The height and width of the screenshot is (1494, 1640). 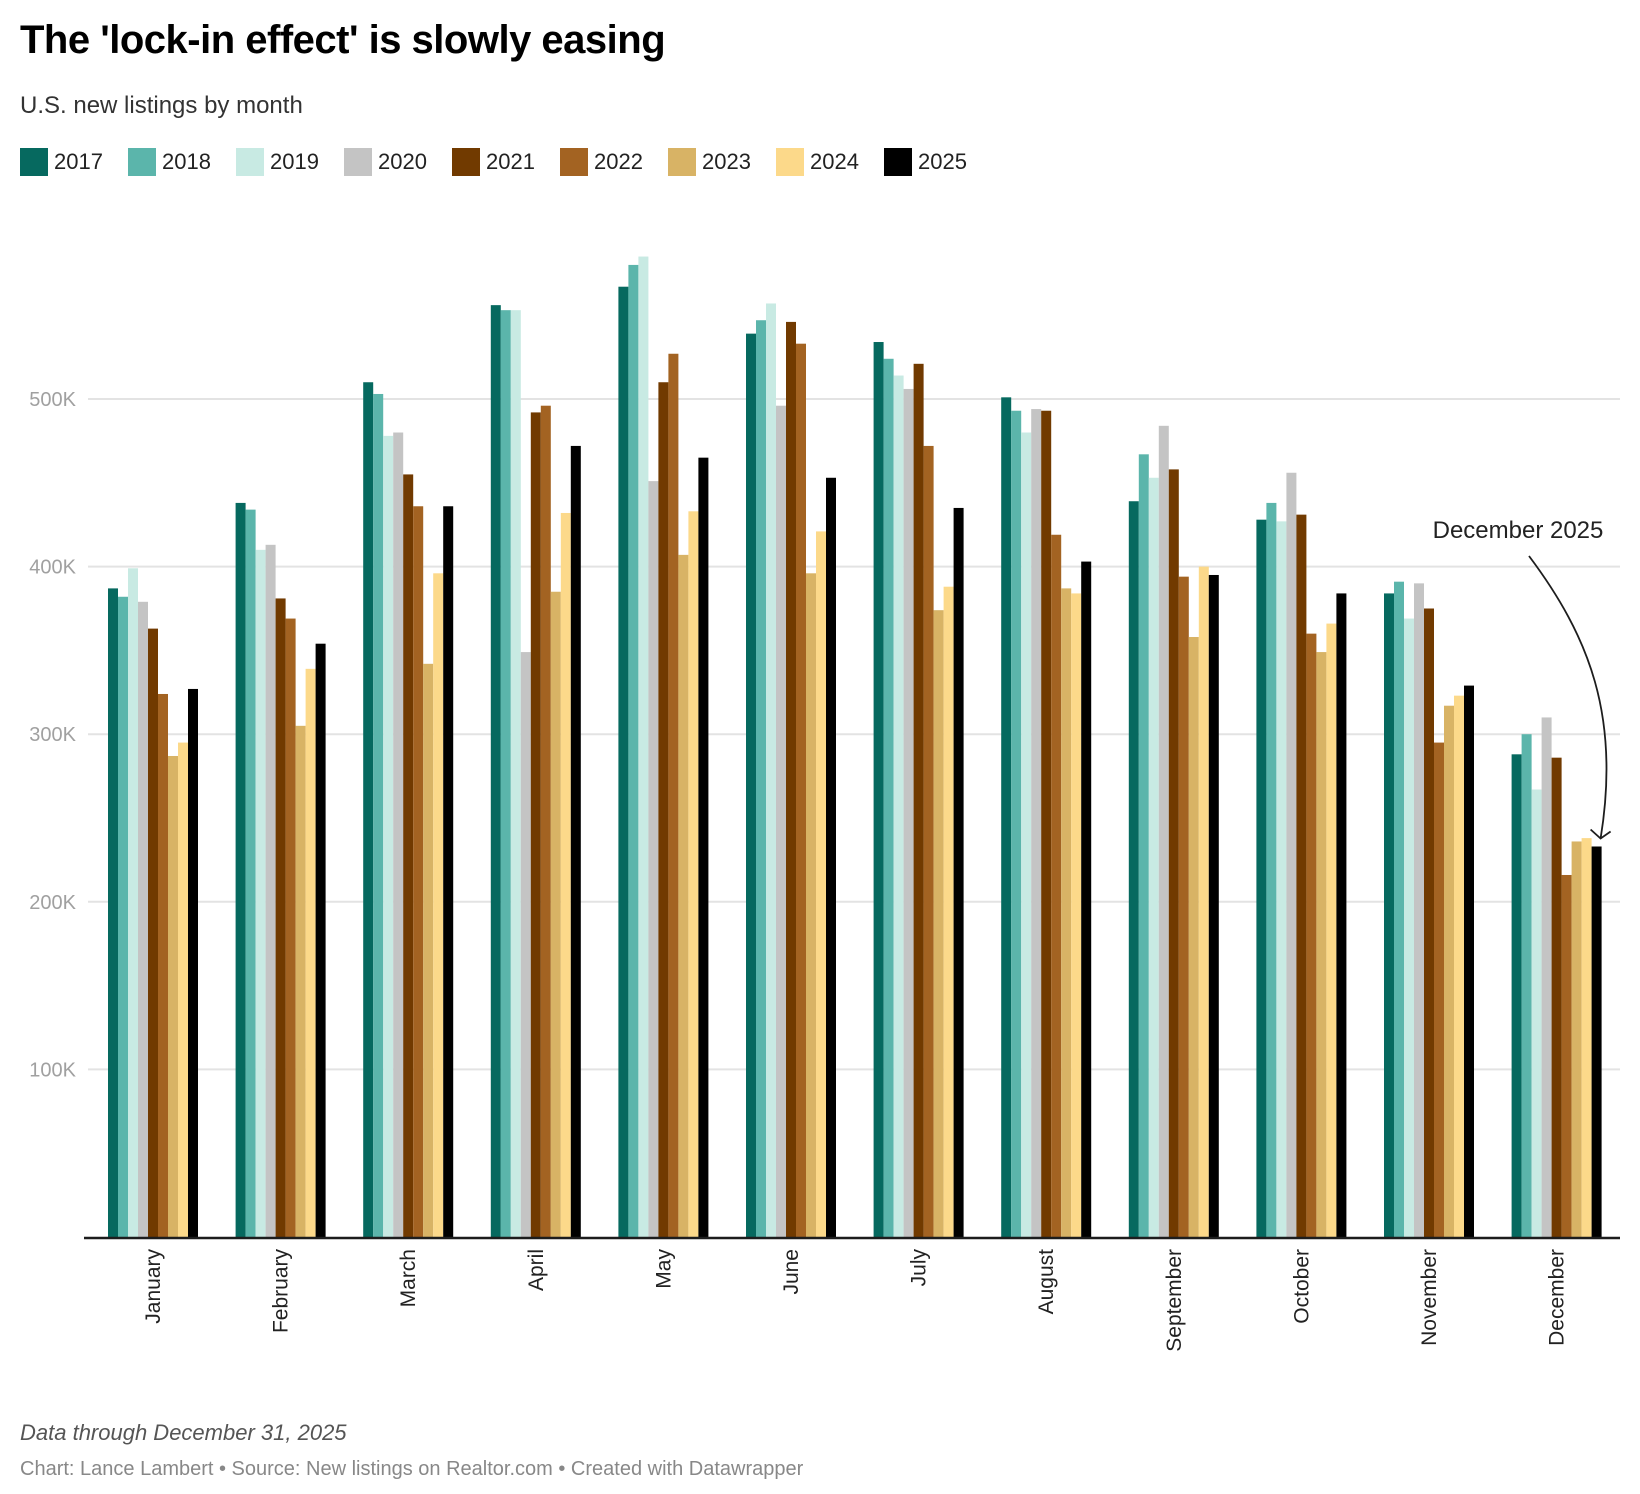 What do you see at coordinates (1449, 971) in the screenshot?
I see `bar-november-2023` at bounding box center [1449, 971].